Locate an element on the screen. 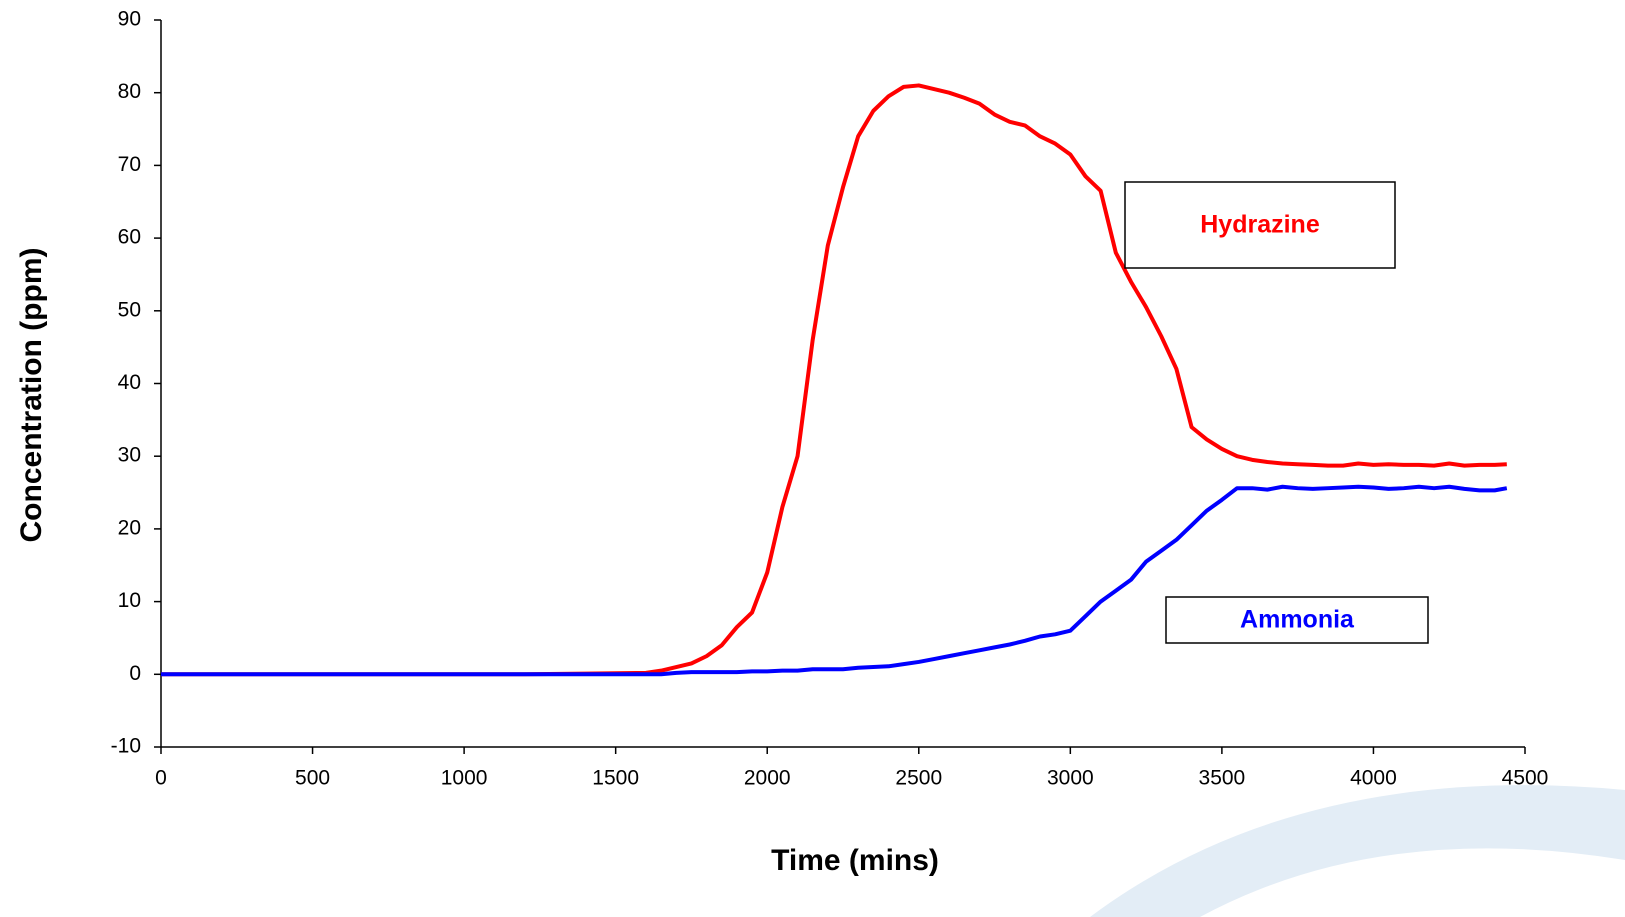 This screenshot has width=1625, height=917. y-tick-label: 60 is located at coordinates (129, 237).